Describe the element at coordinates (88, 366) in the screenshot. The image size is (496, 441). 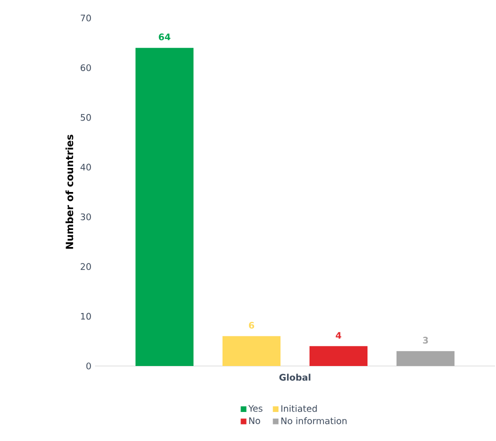
I see `y-tick-label: 0` at that location.